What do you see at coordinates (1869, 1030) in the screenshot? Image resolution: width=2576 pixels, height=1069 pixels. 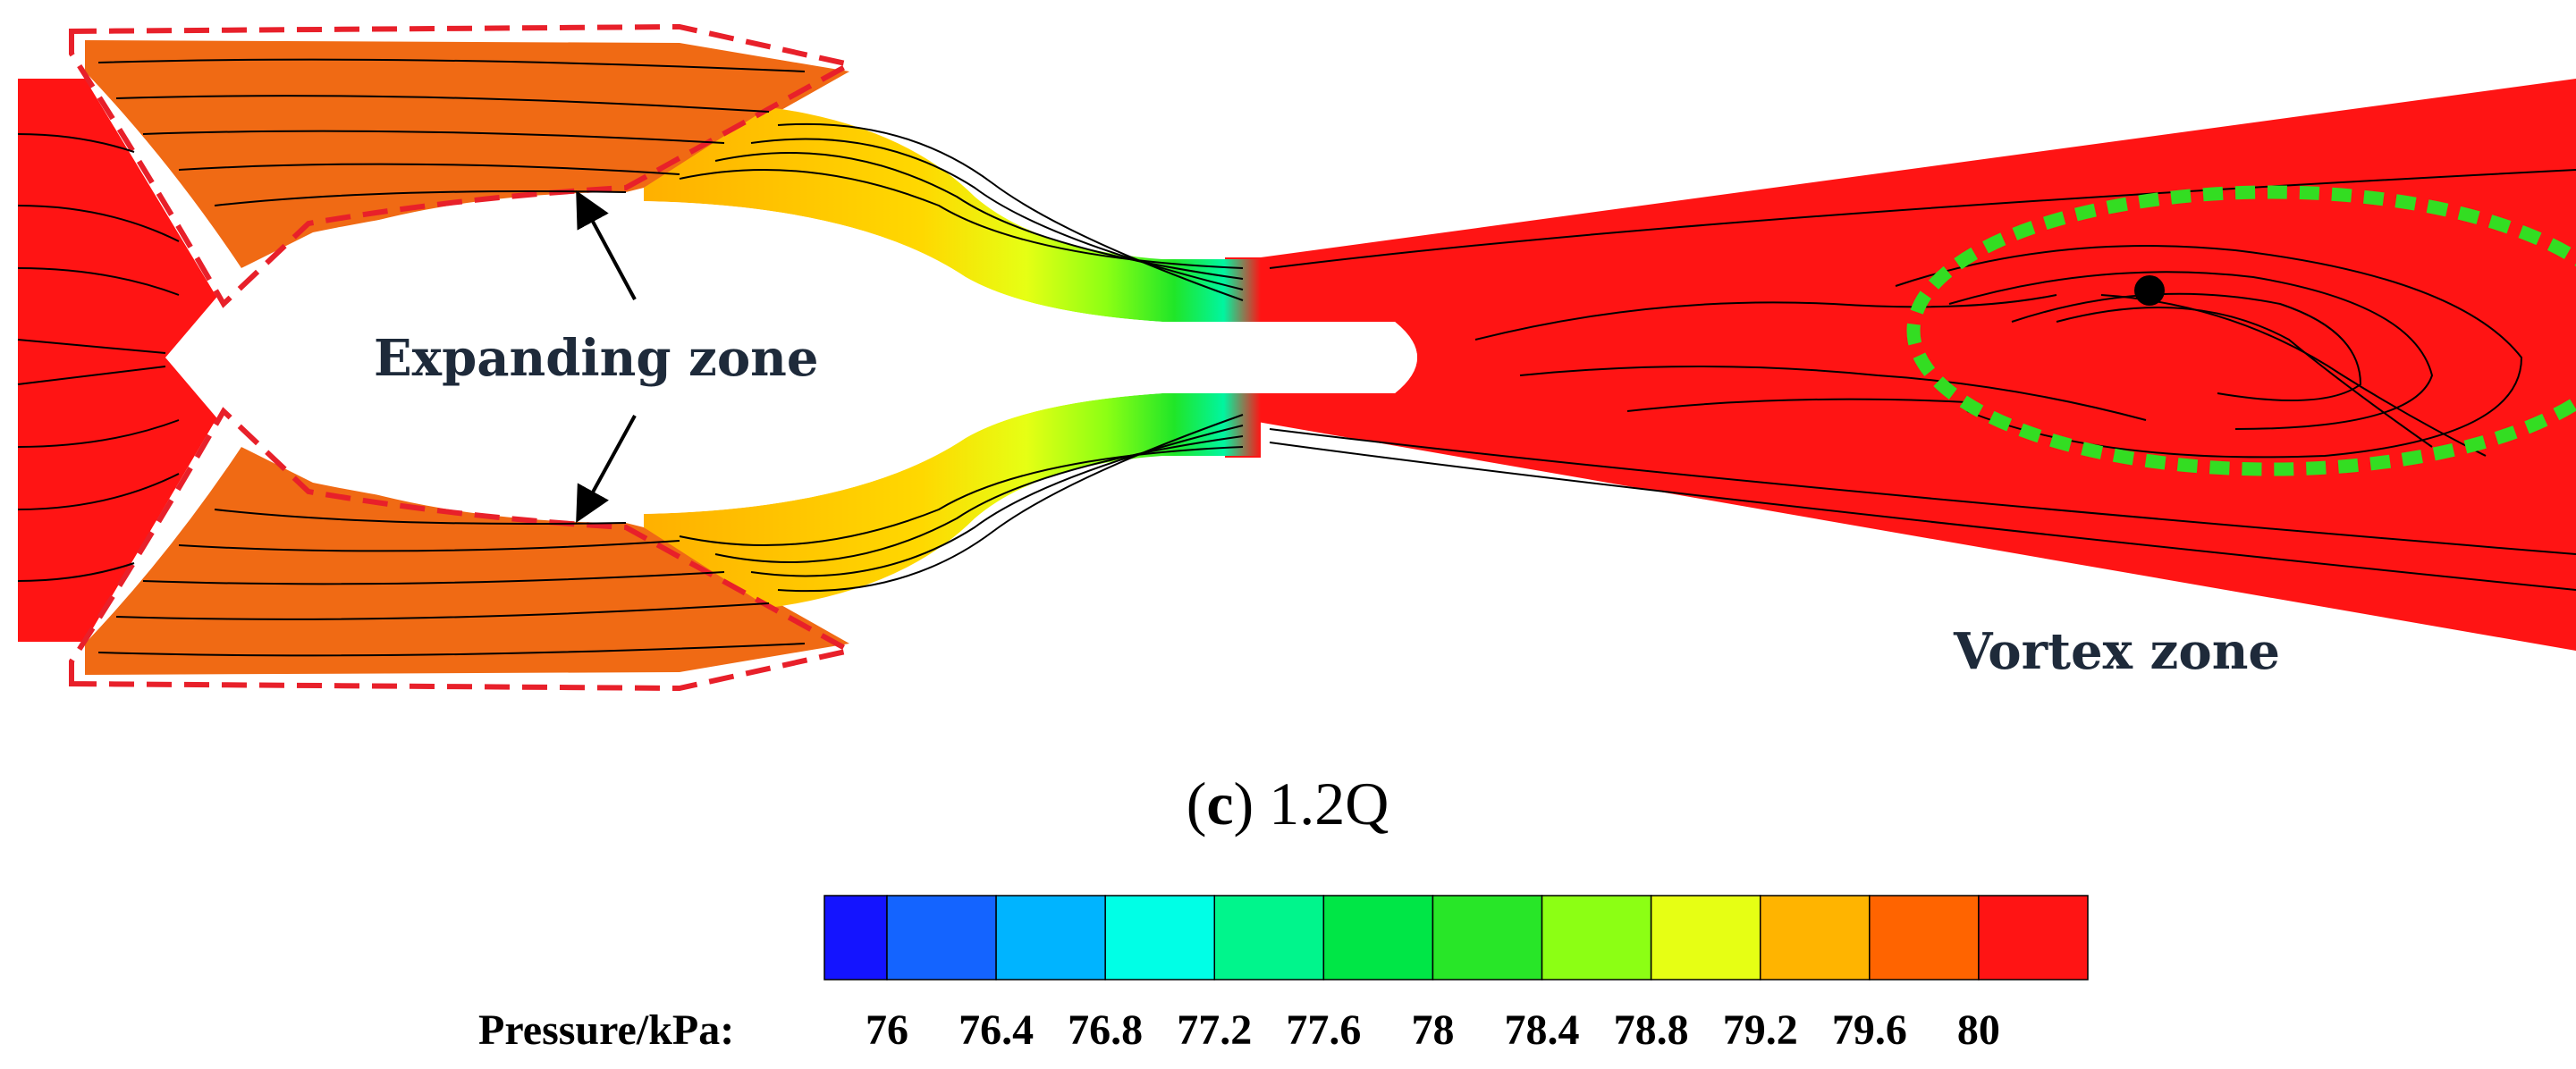 I see `colorbar-tick-label: 79.6` at bounding box center [1869, 1030].